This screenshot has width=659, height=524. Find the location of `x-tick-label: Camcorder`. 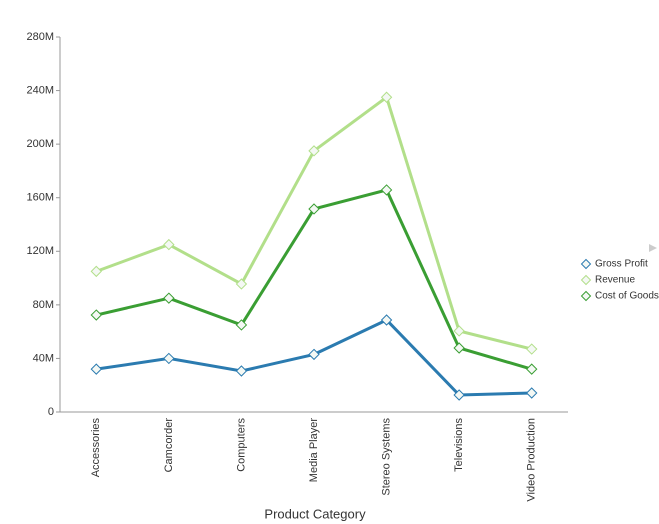

x-tick-label: Camcorder is located at coordinates (169, 445).